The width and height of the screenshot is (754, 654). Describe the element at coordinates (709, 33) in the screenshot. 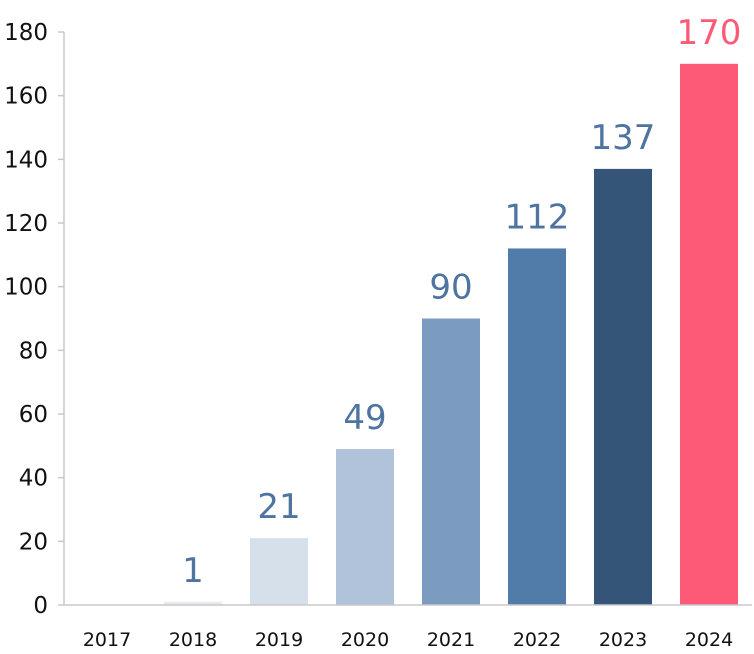

I see `data-label-2024: 170` at that location.